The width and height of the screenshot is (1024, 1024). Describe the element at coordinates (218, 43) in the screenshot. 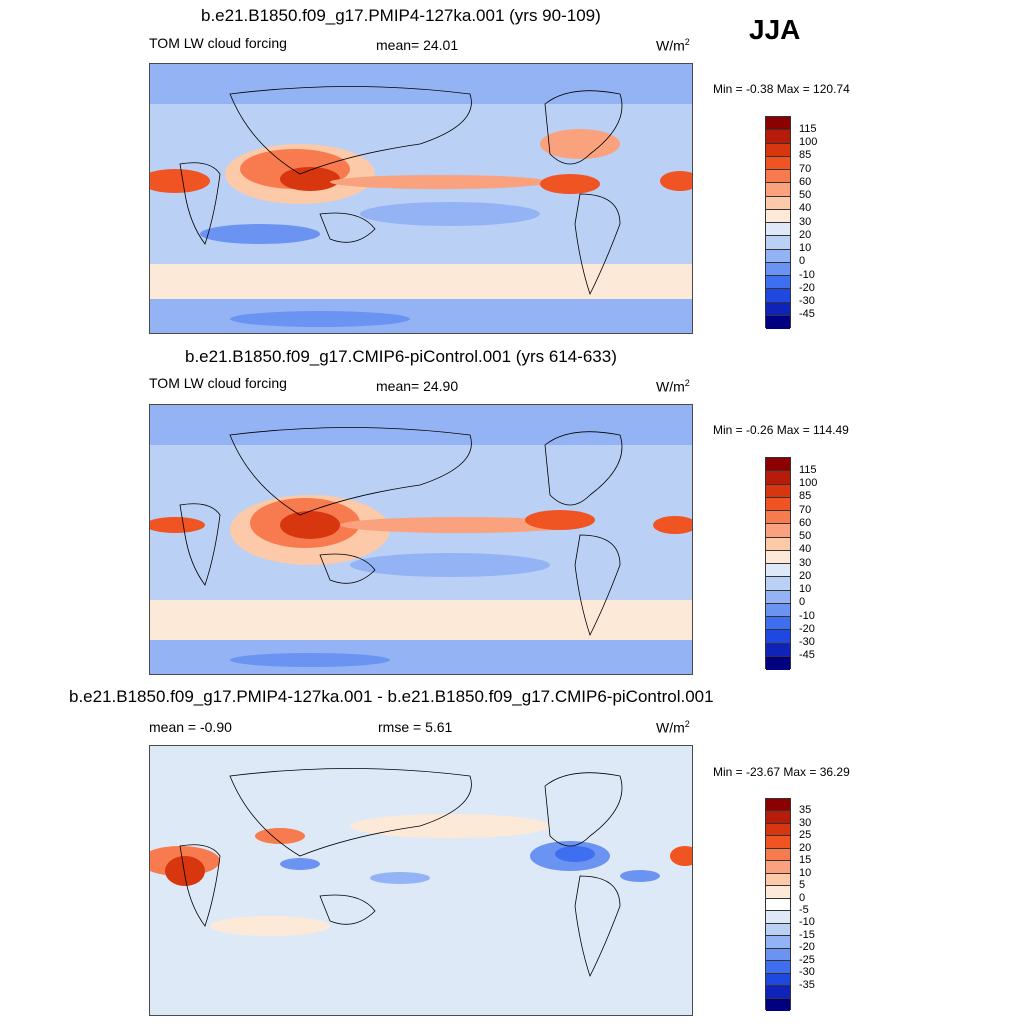

I see `panel-1-variable-label: TOM LW cloud forcing` at that location.